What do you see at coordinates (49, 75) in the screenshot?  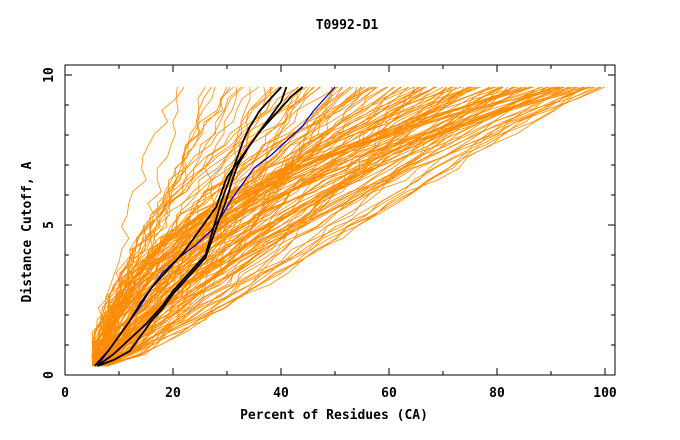 I see `y-tick-label: 10` at bounding box center [49, 75].